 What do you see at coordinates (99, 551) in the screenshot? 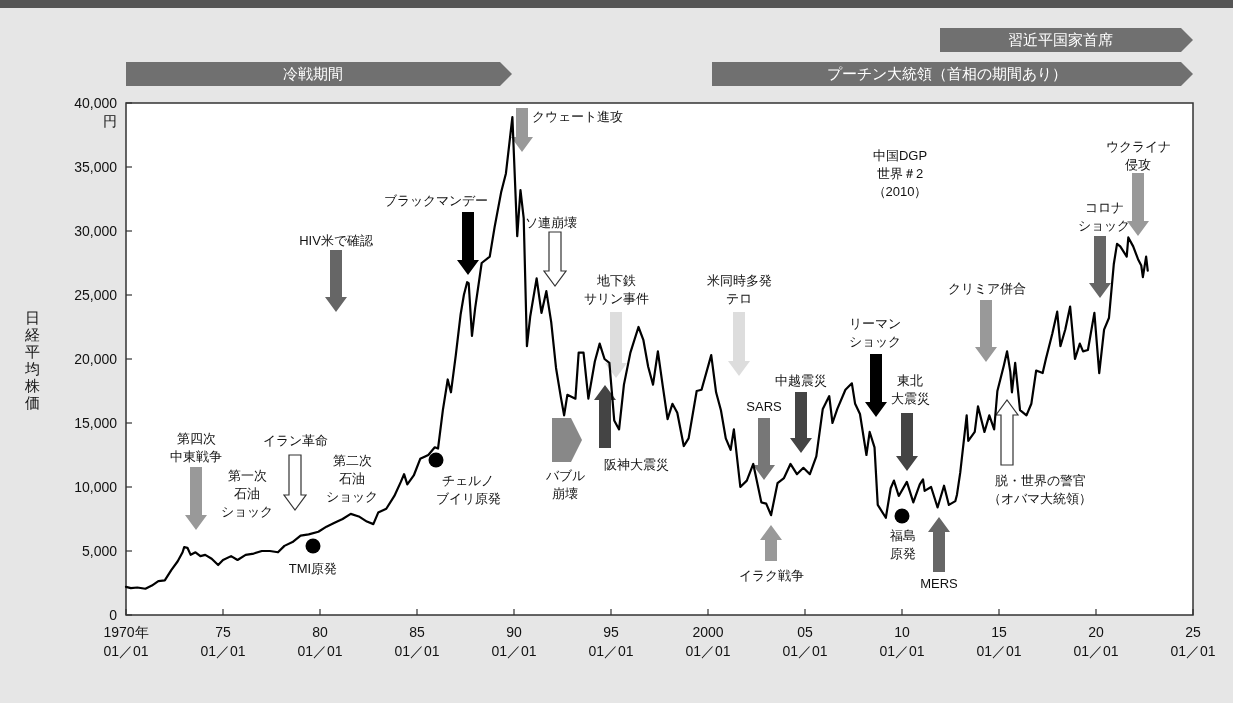
I see `y-tick-label: 5,000` at bounding box center [99, 551].